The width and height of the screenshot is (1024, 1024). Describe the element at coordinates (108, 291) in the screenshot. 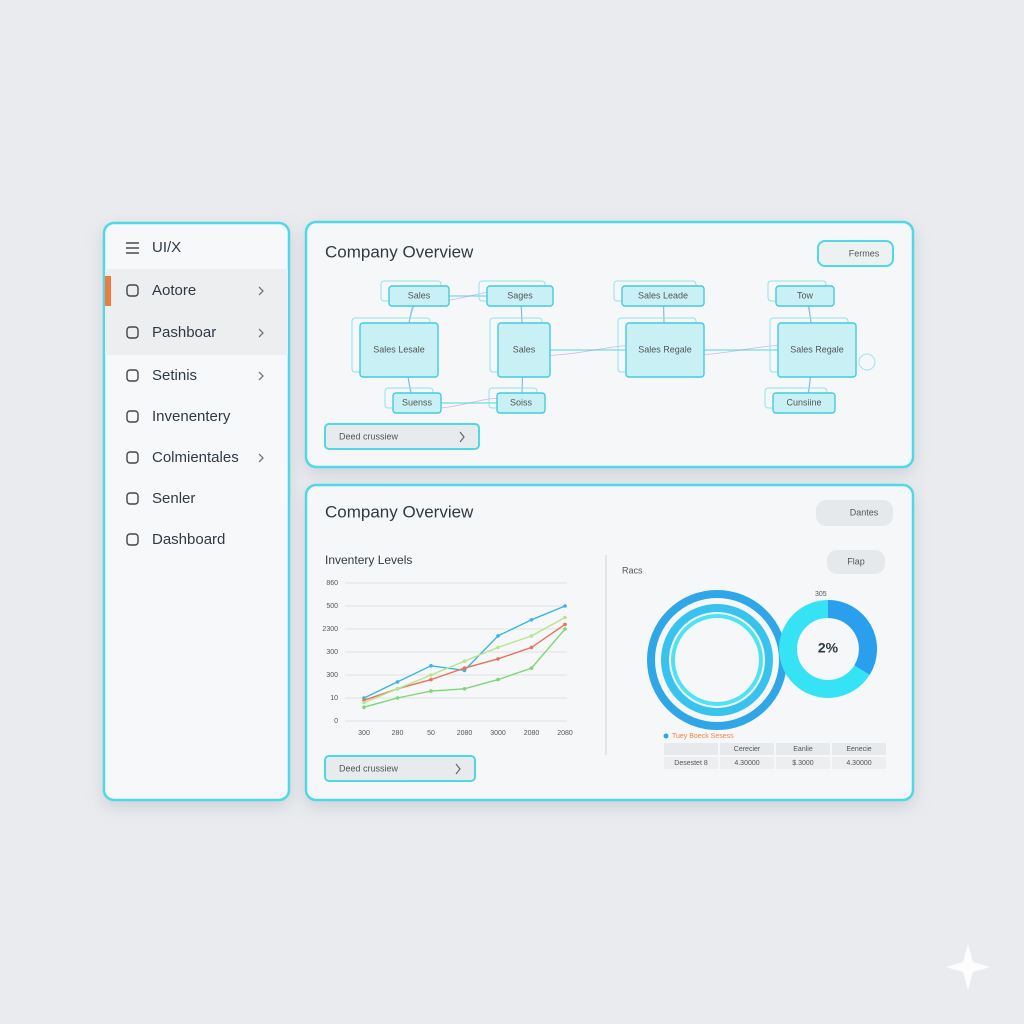

I see `active-indicator` at that location.